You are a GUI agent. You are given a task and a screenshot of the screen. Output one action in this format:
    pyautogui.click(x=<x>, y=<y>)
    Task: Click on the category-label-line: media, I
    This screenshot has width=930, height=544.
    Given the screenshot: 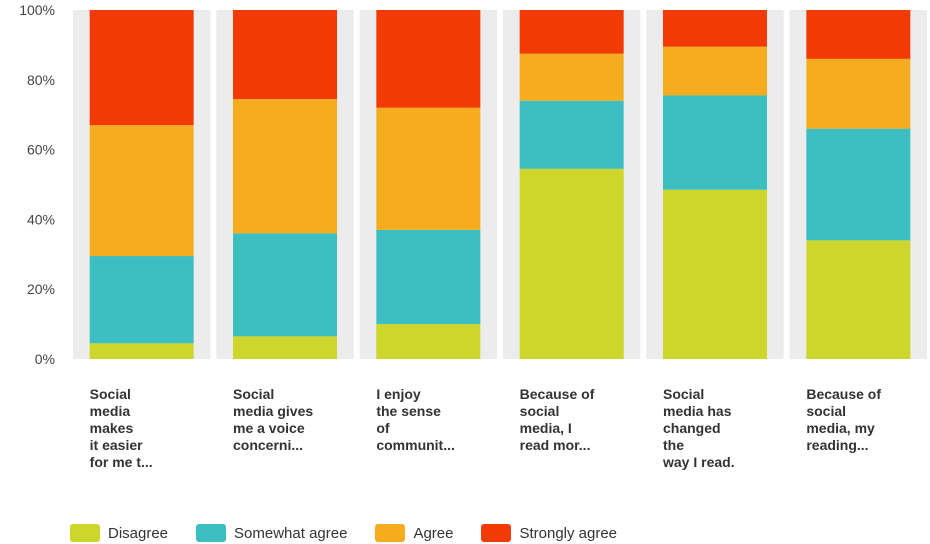 What is the action you would take?
    pyautogui.click(x=546, y=428)
    